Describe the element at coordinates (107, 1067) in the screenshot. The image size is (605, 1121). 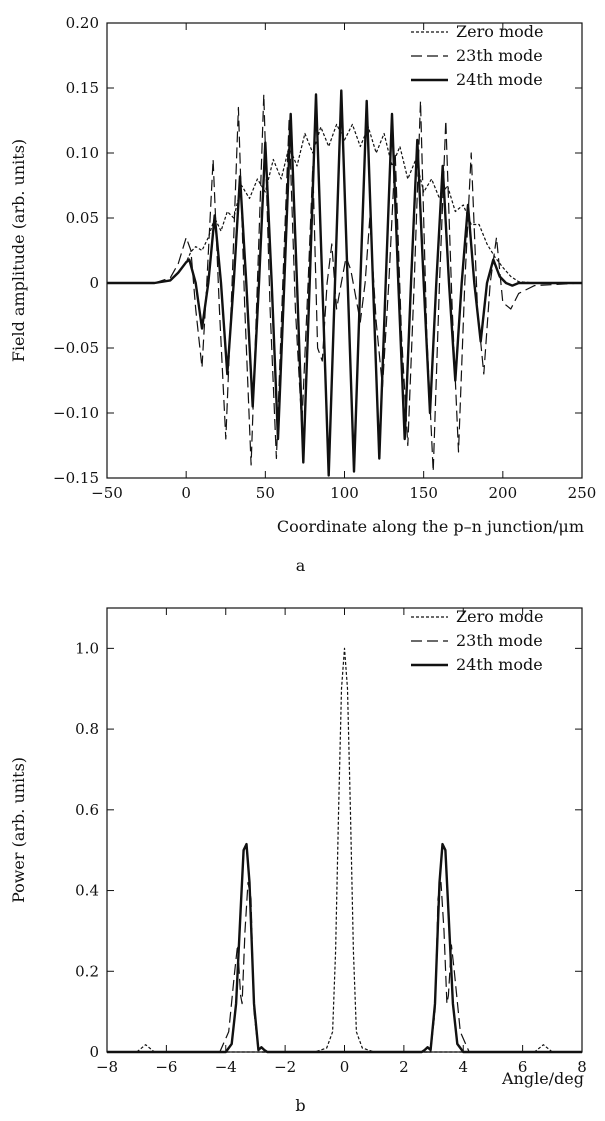
I see `x-tick-label: −8` at that location.